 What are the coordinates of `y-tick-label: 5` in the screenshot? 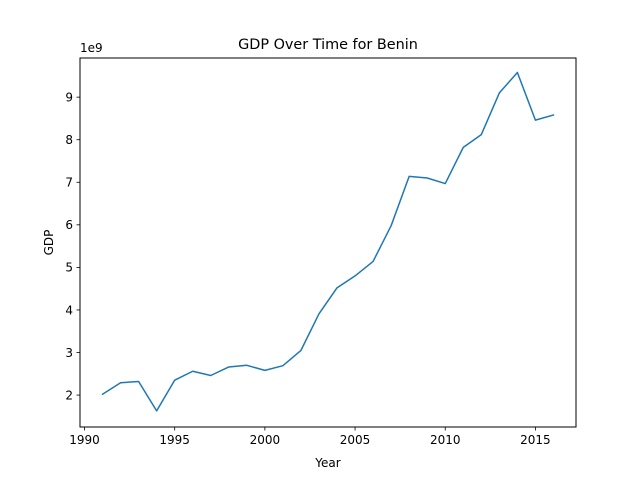 It's located at (69, 268).